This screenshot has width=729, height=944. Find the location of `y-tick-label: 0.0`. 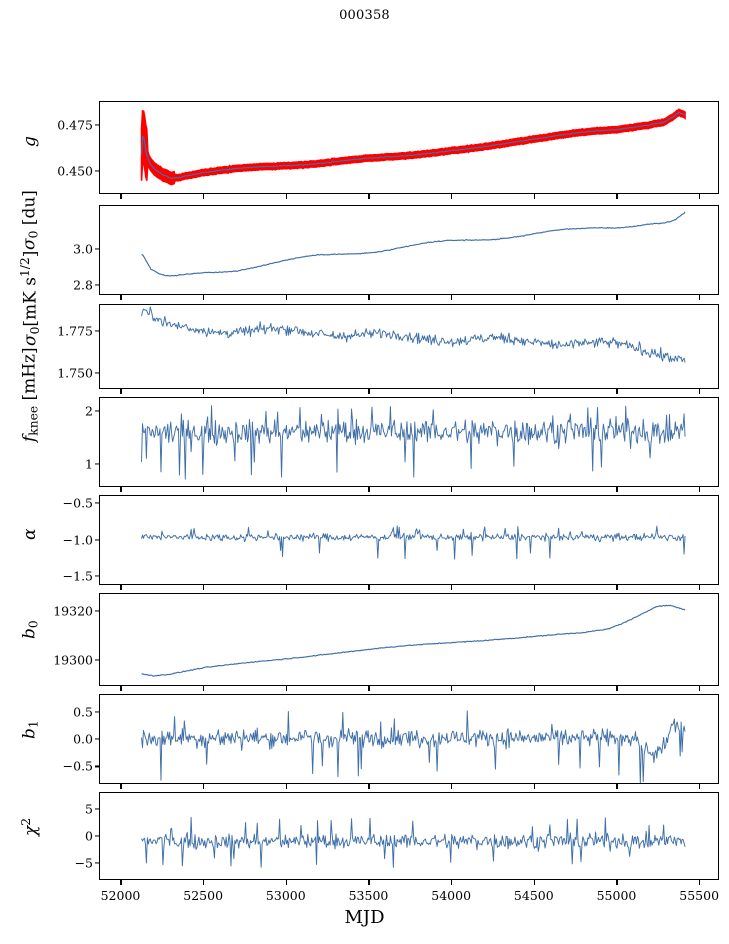

y-tick-label: 0.0 is located at coordinates (83, 739).